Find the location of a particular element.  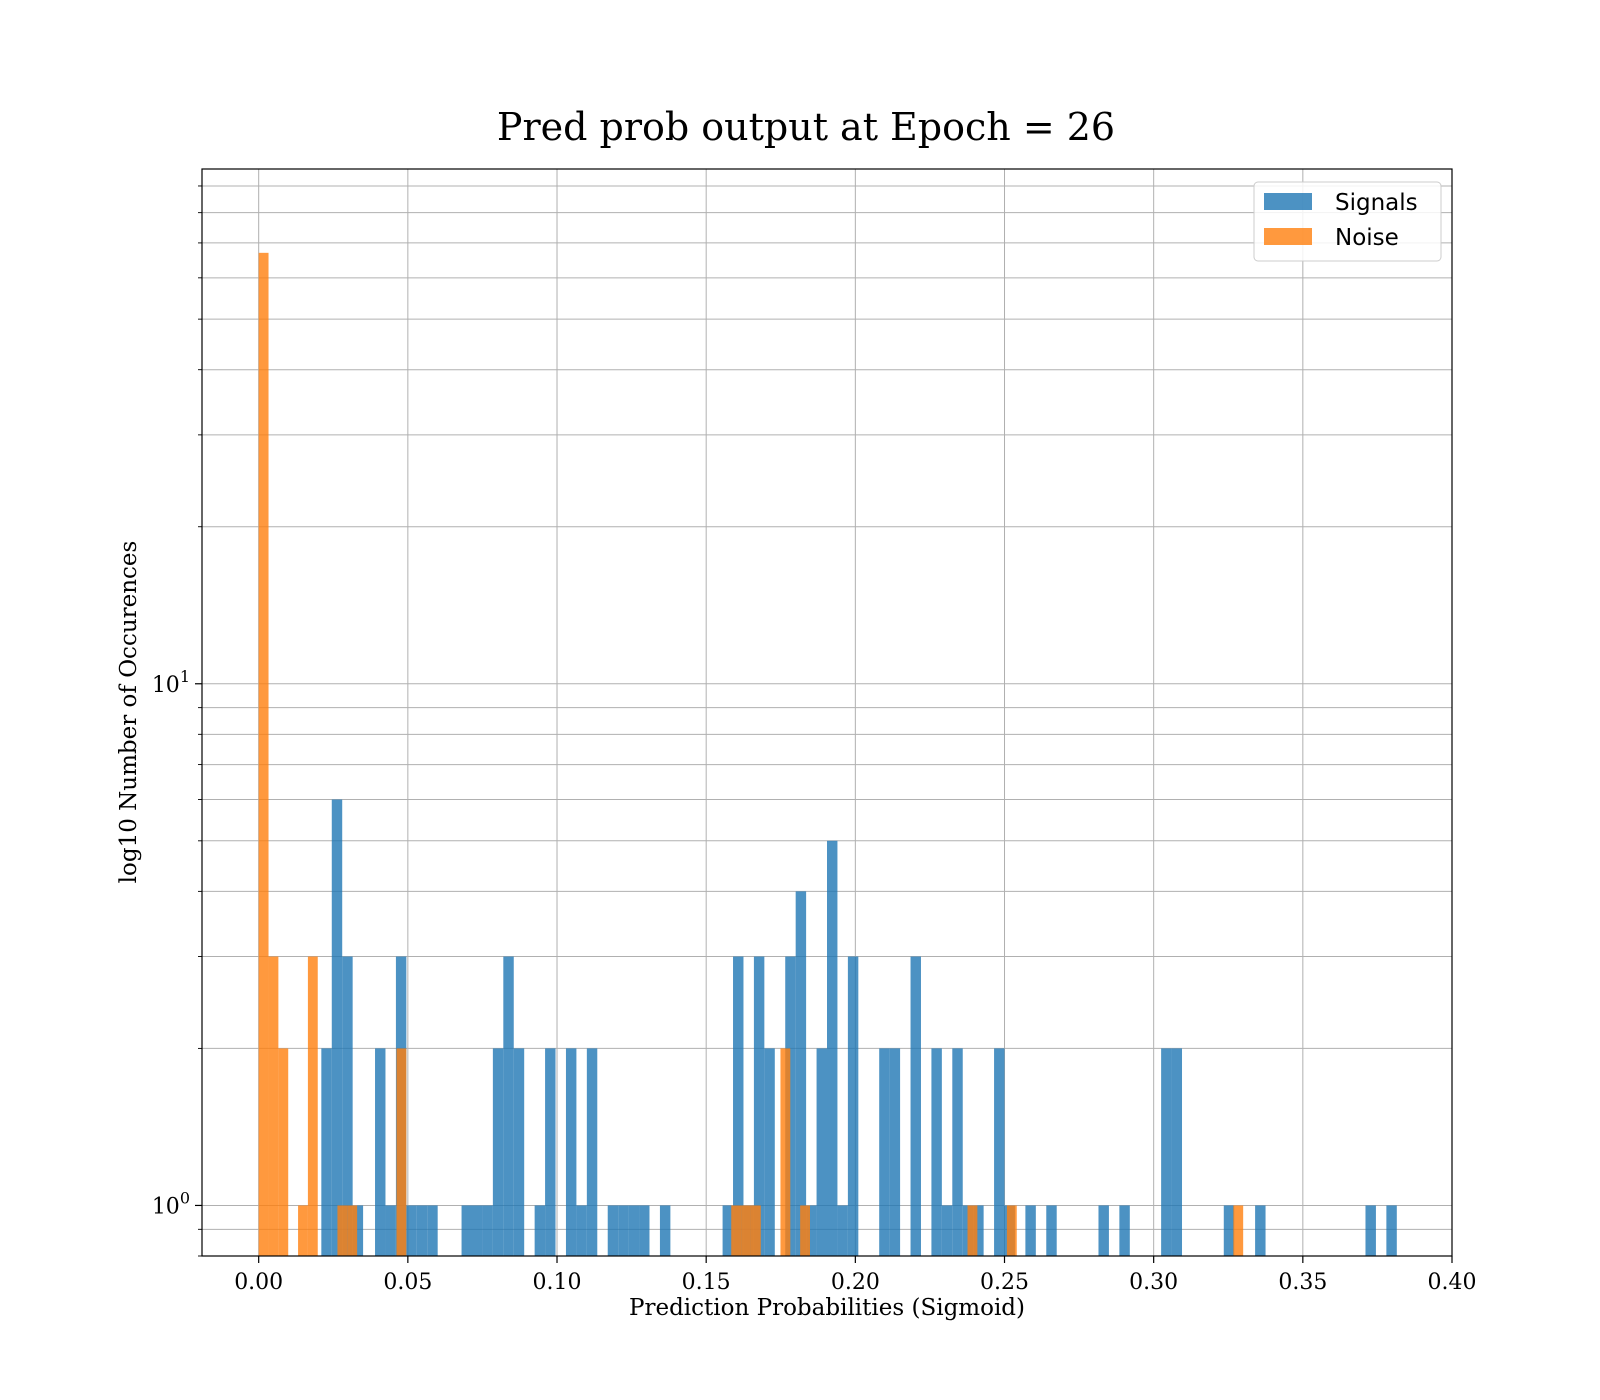

legend-swatch-noise is located at coordinates (1288, 236).